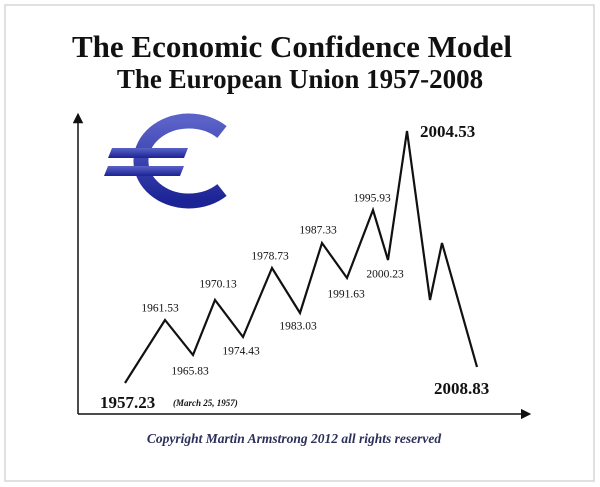  Describe the element at coordinates (241, 352) in the screenshot. I see `turning-point-label: 1974.43` at that location.